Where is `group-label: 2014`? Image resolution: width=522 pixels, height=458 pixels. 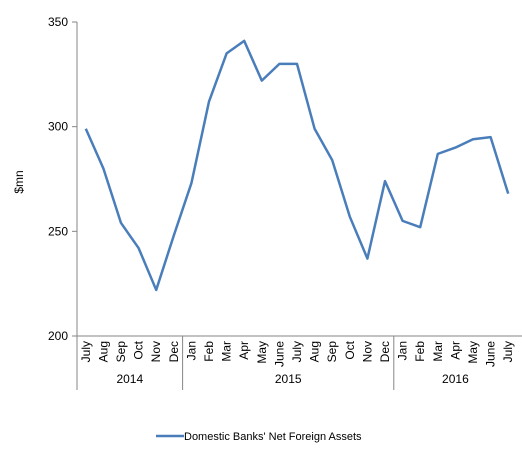
group-label: 2014 is located at coordinates (129, 379).